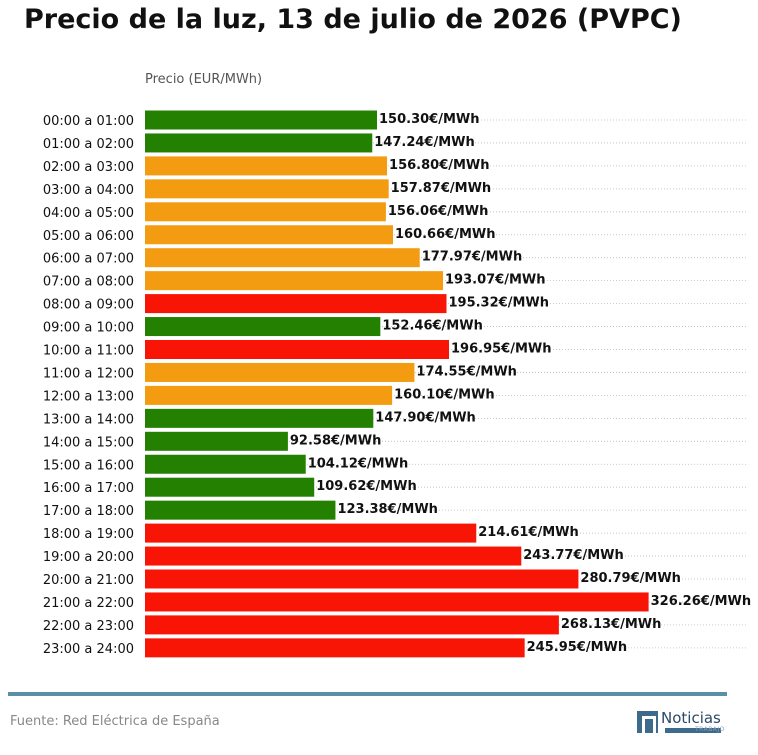  I want to click on axis-label: Precio (EUR/MWh), so click(204, 79).